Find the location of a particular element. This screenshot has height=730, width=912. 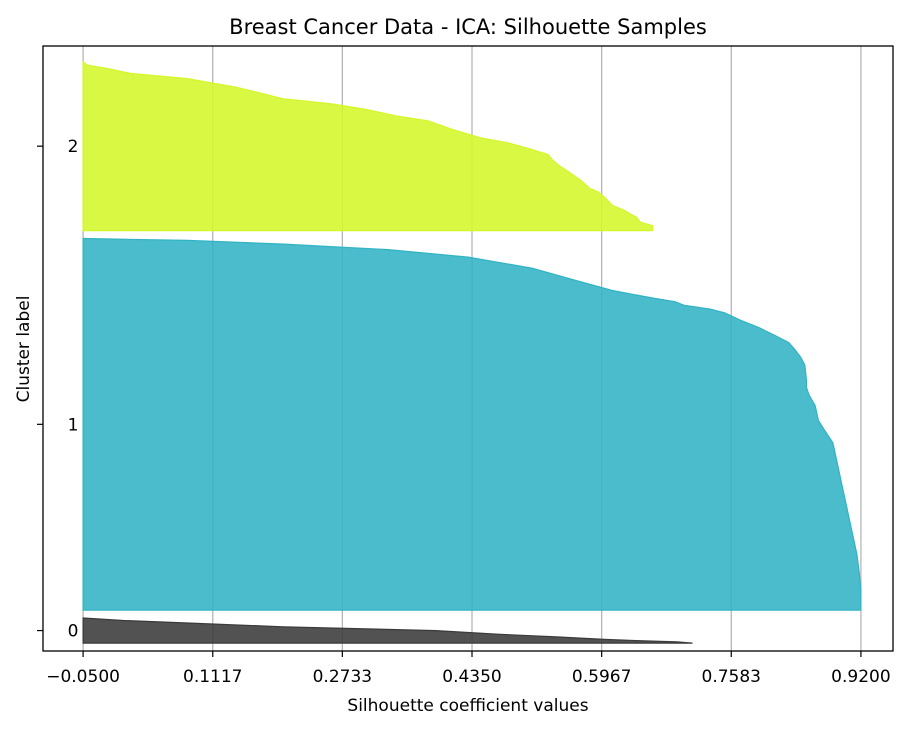

x-tick-label: 0.1117 is located at coordinates (212, 677).